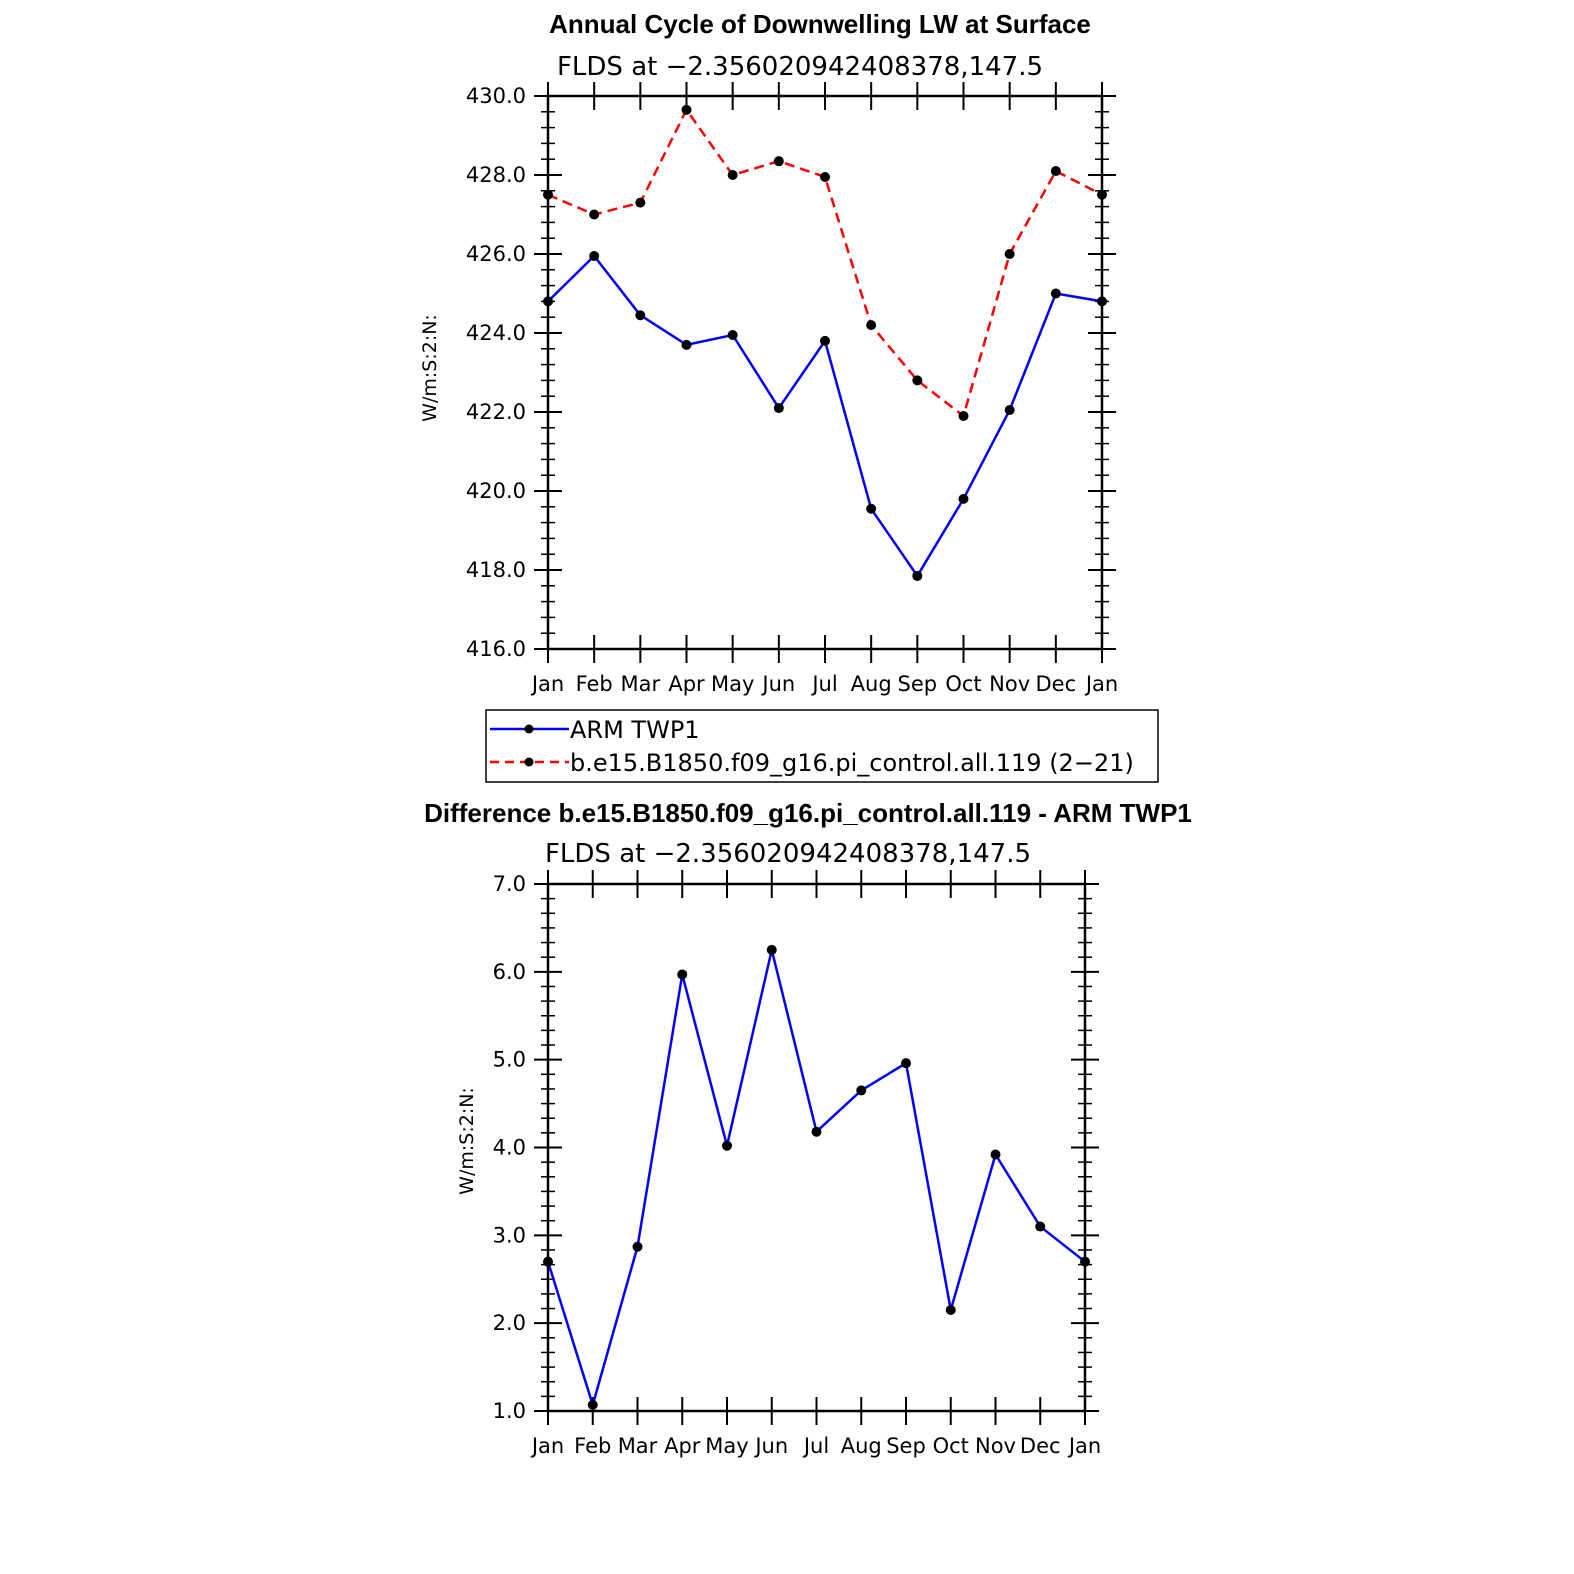 This screenshot has width=1574, height=1574. Describe the element at coordinates (800, 67) in the screenshot. I see `top-chart-subtitle: FLDS at −2.356020942408378,147.5` at that location.